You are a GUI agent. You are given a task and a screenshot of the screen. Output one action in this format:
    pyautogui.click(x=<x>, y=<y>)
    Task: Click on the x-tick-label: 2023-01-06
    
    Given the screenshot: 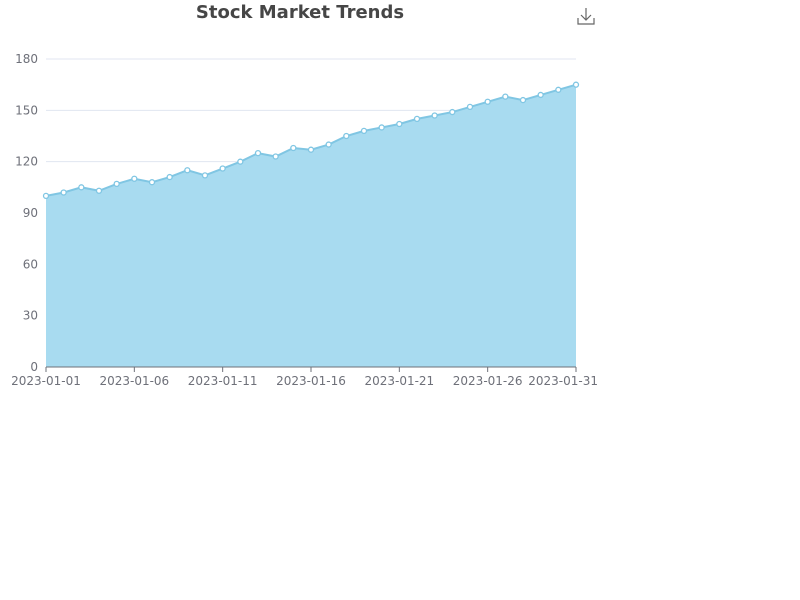 What is the action you would take?
    pyautogui.click(x=134, y=381)
    